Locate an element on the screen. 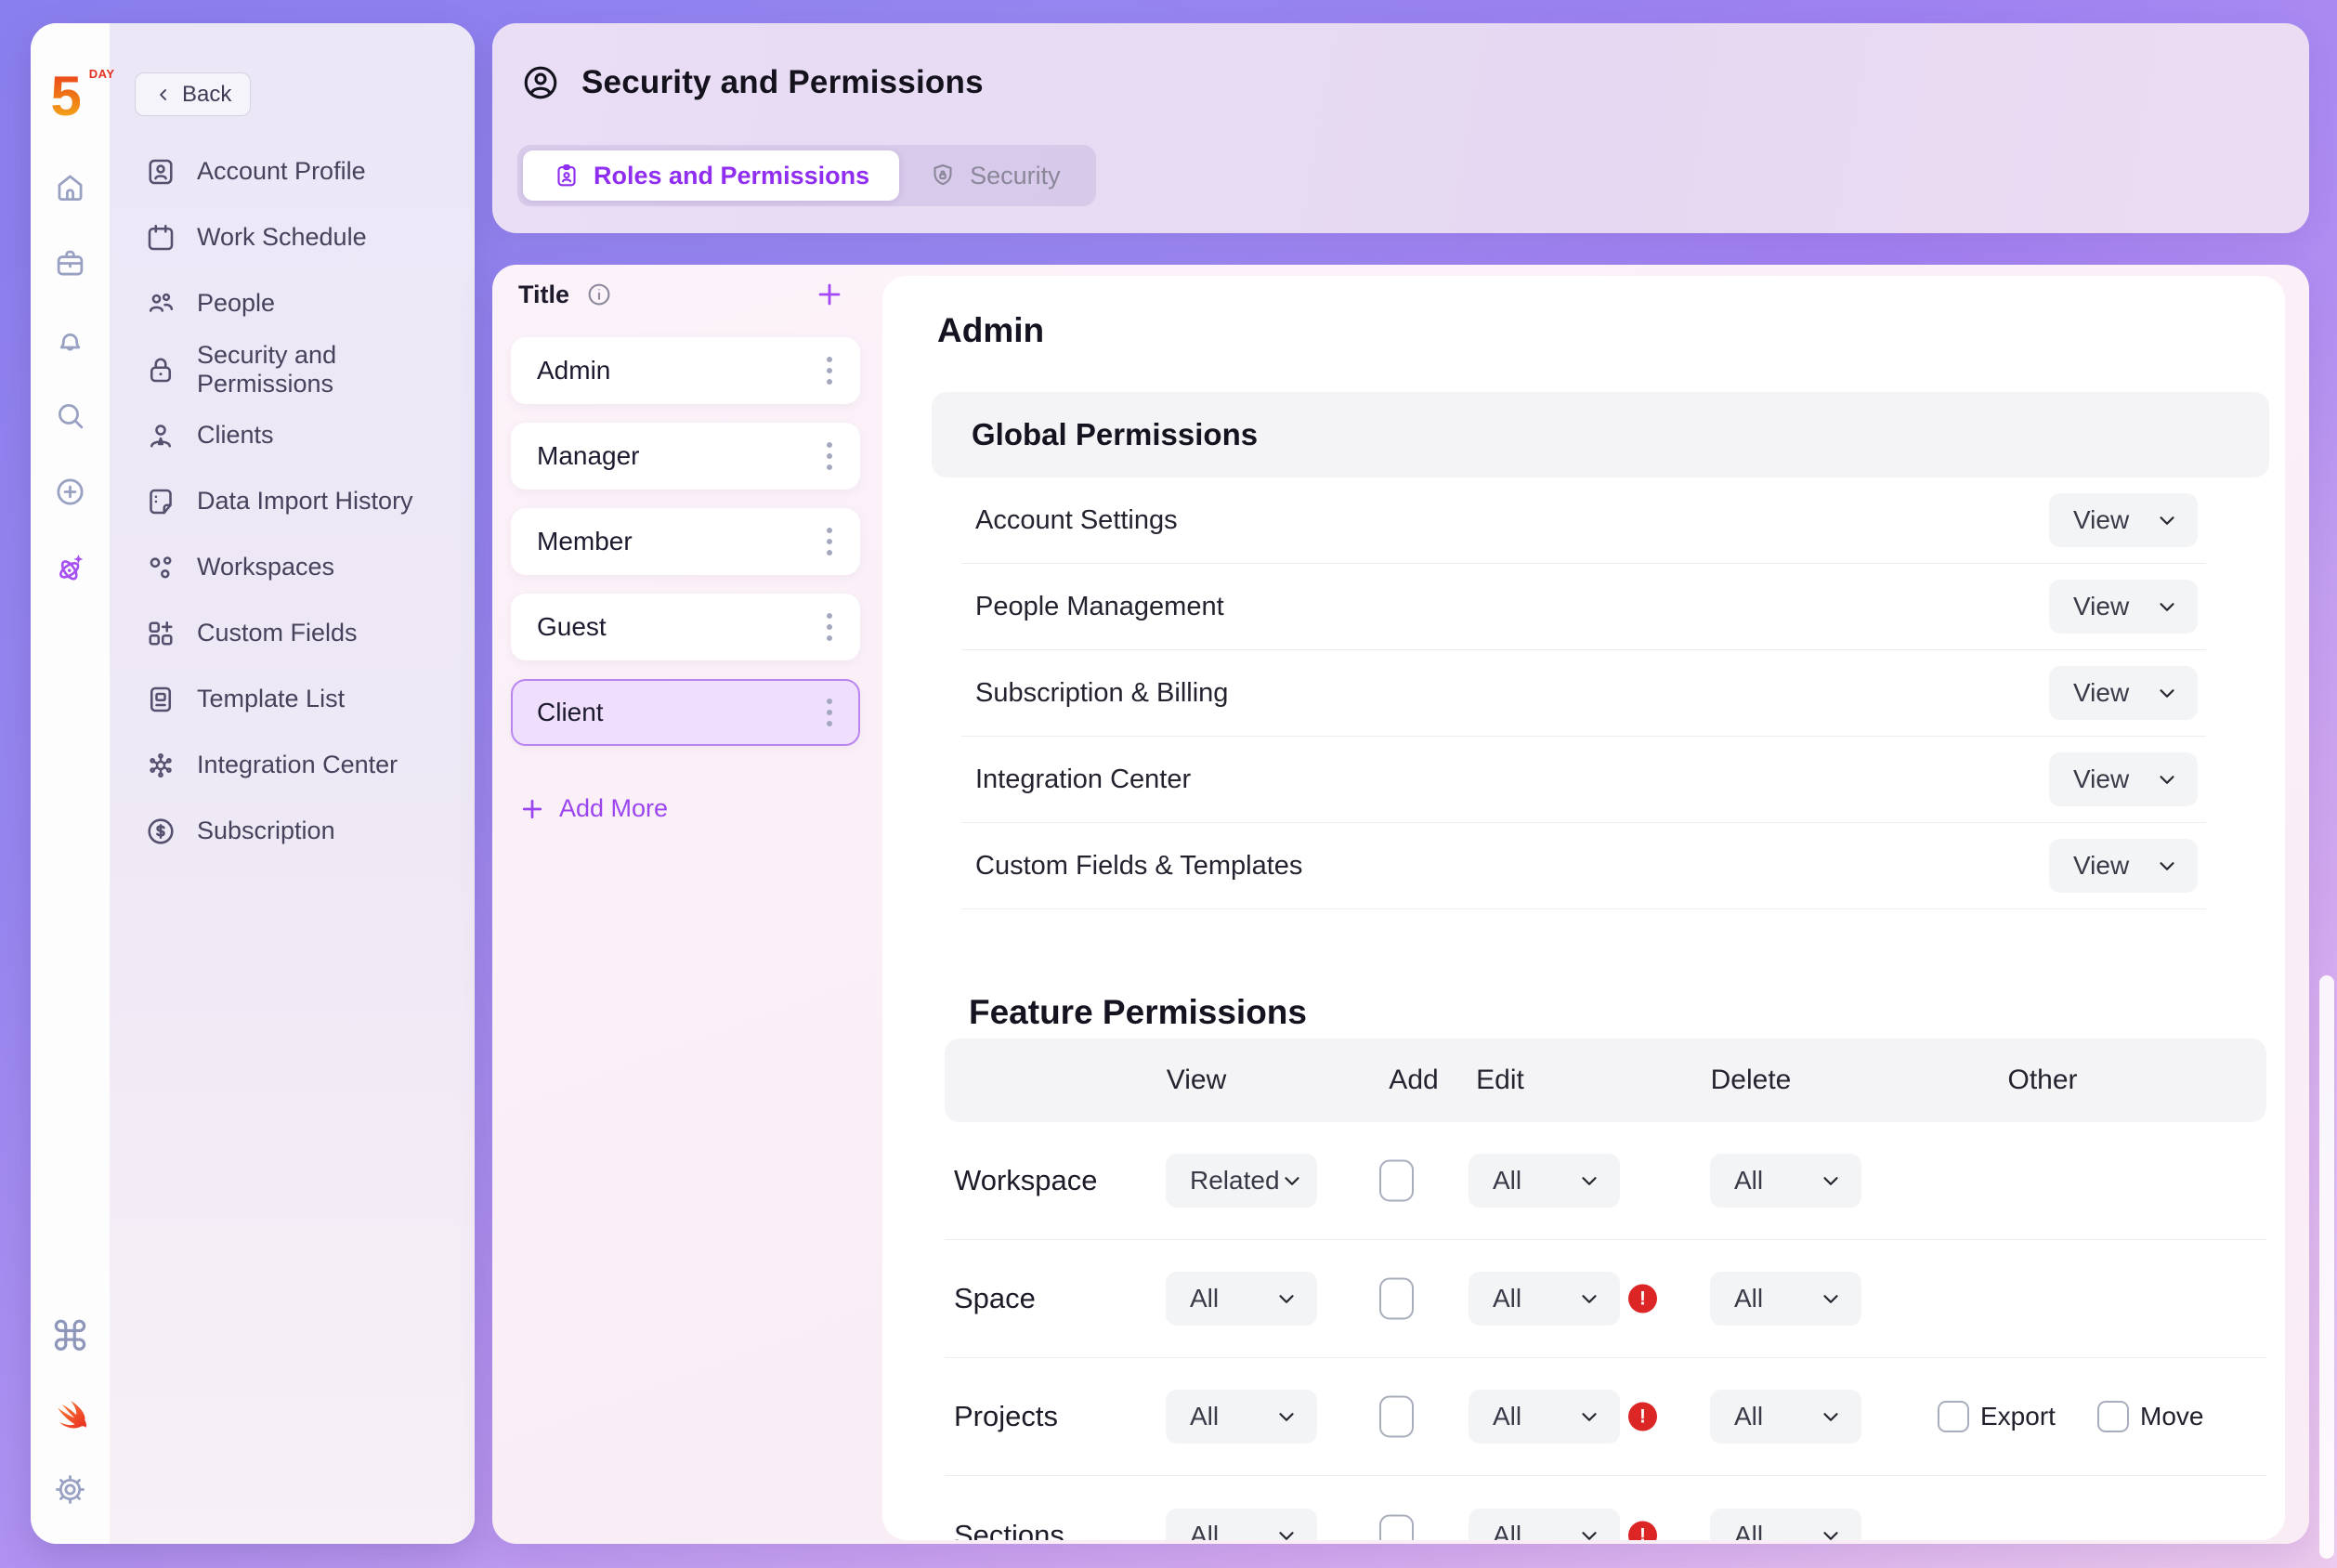  briefcase-icon is located at coordinates (70, 263).